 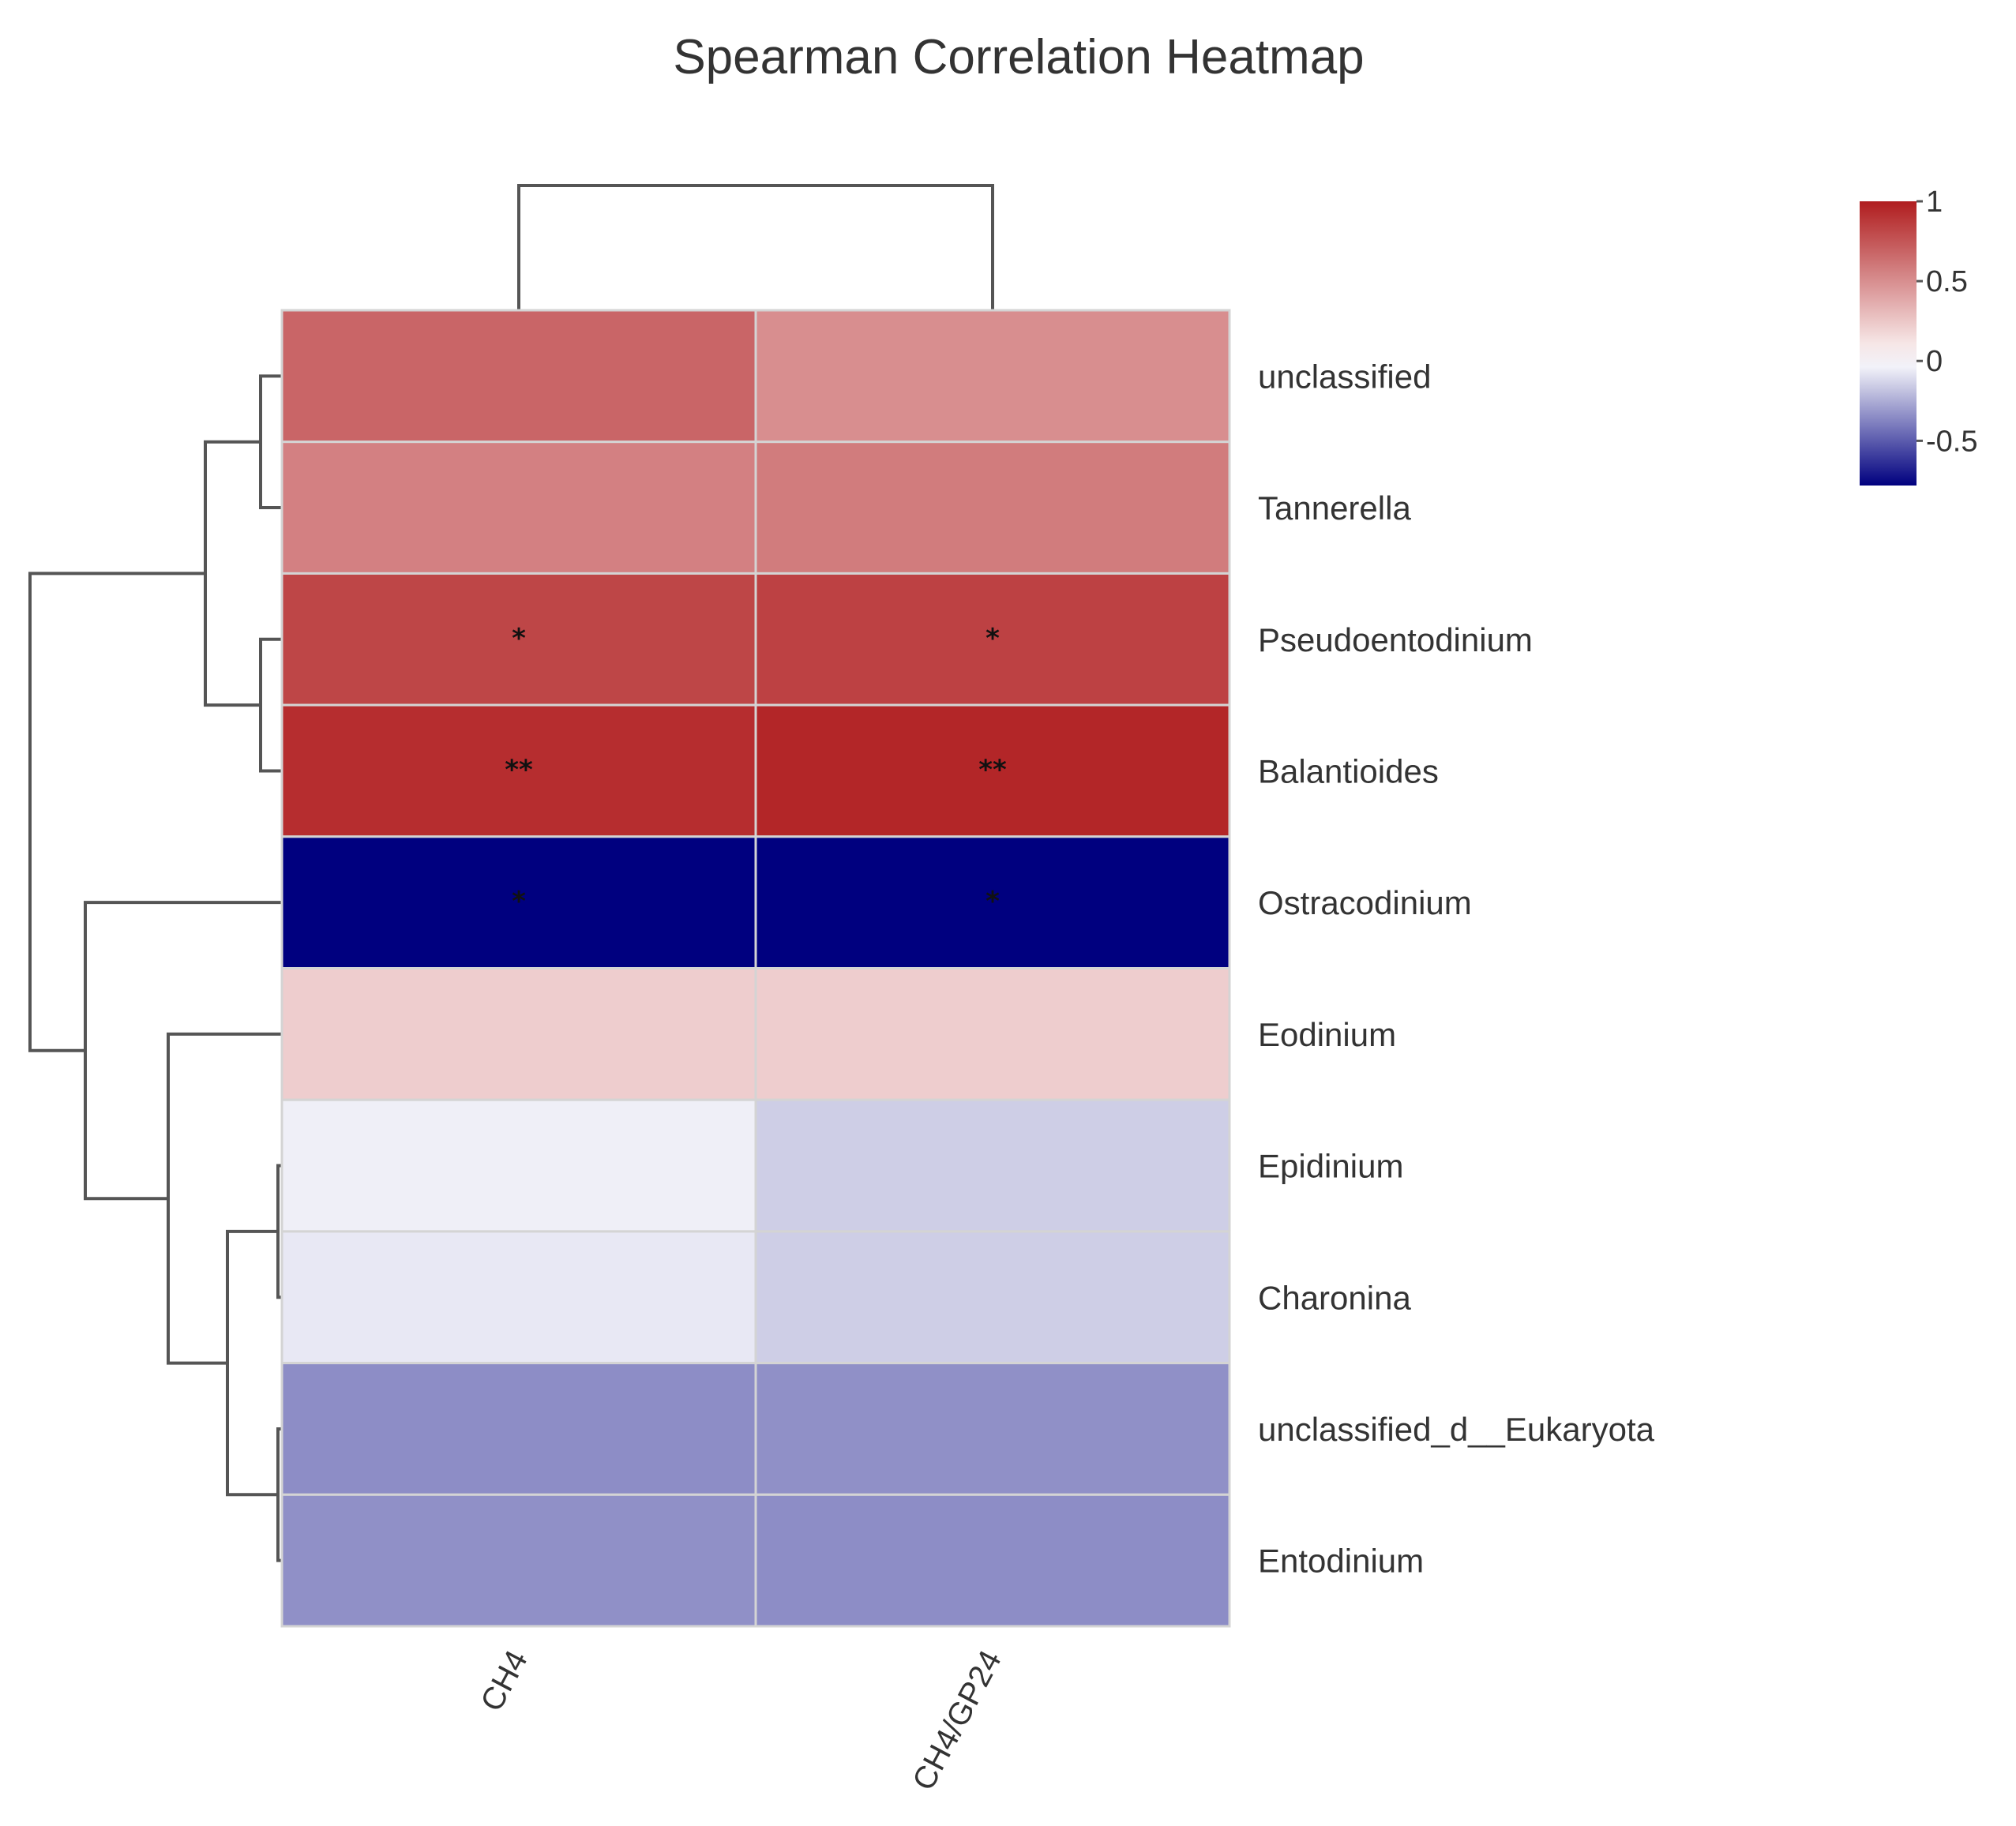 I want to click on significance-mark-r3-c0: **, so click(x=519, y=770).